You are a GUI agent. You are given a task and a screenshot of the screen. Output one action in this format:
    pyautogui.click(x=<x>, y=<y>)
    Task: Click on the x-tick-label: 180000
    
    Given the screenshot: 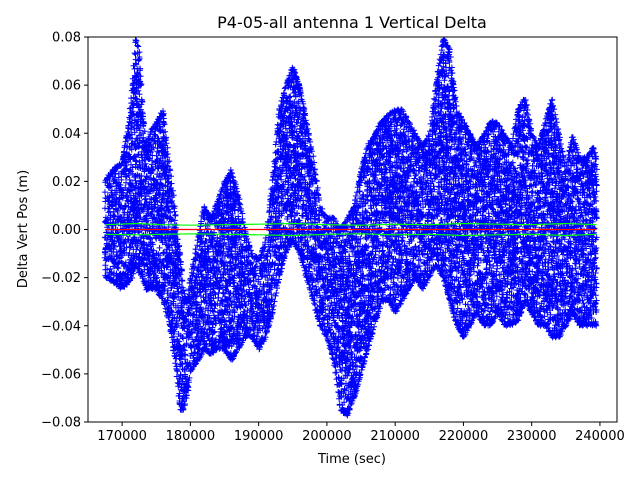 What is the action you would take?
    pyautogui.click(x=191, y=436)
    